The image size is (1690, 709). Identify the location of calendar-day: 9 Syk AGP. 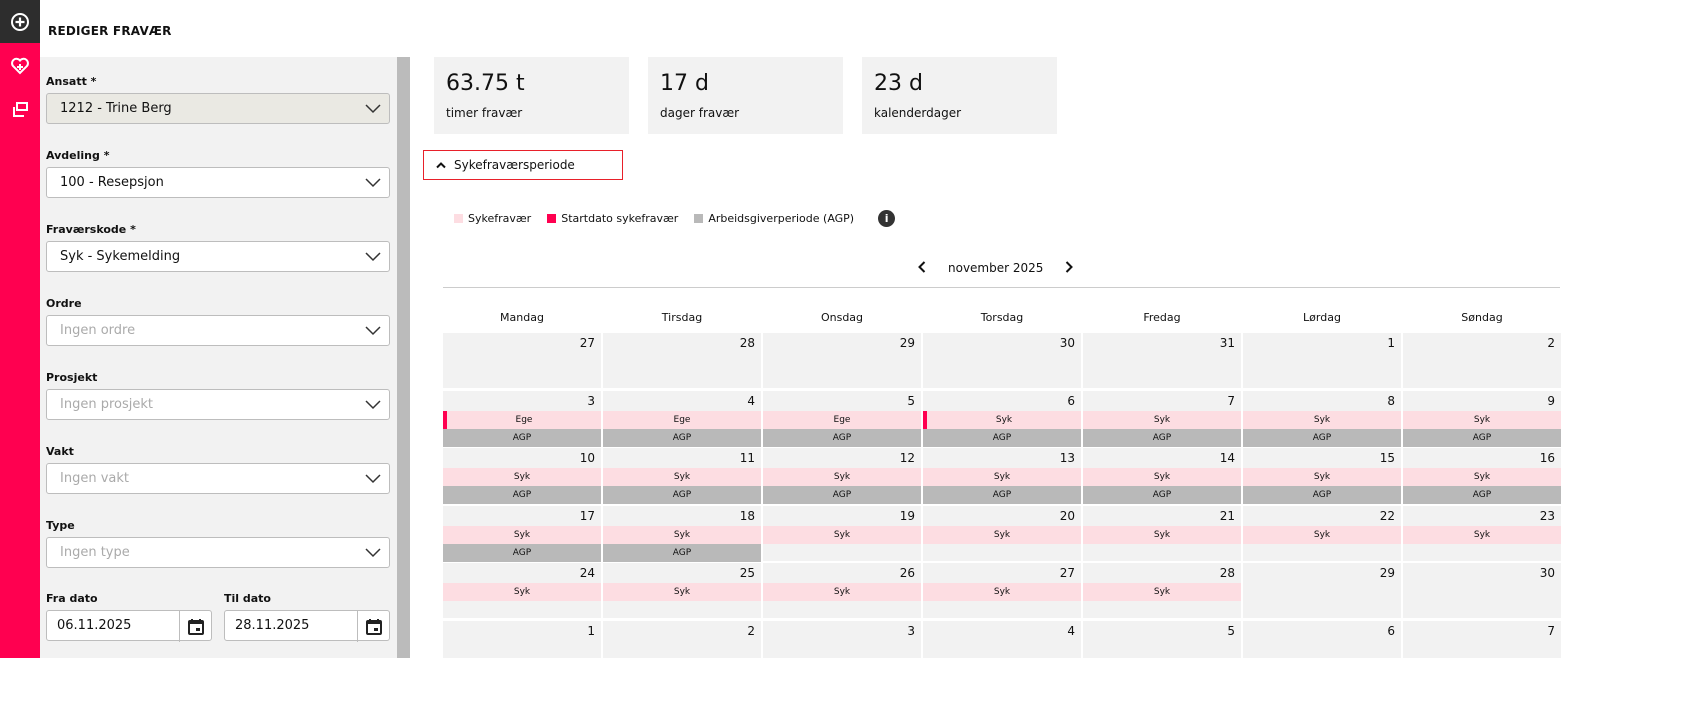
(1482, 419).